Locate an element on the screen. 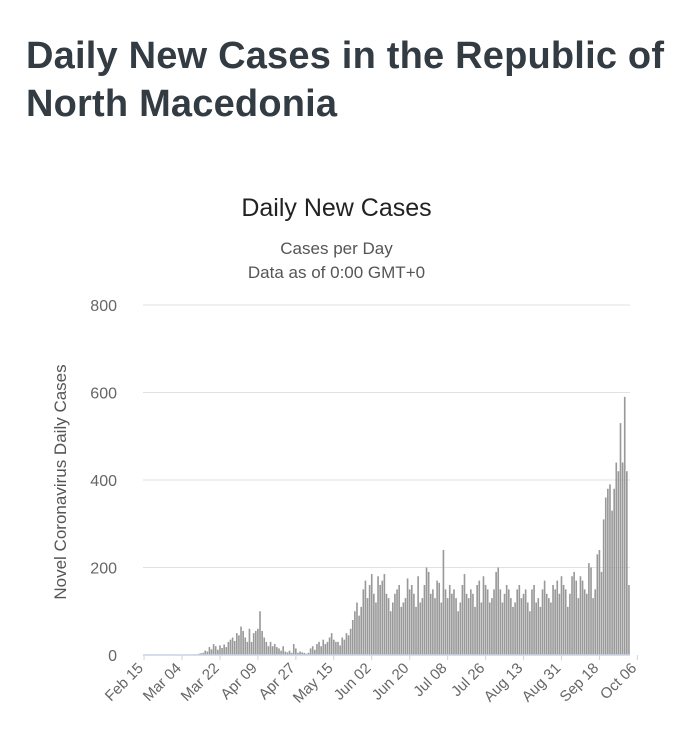 This screenshot has height=750, width=673. x-tick-label: Jul 08 is located at coordinates (430, 680).